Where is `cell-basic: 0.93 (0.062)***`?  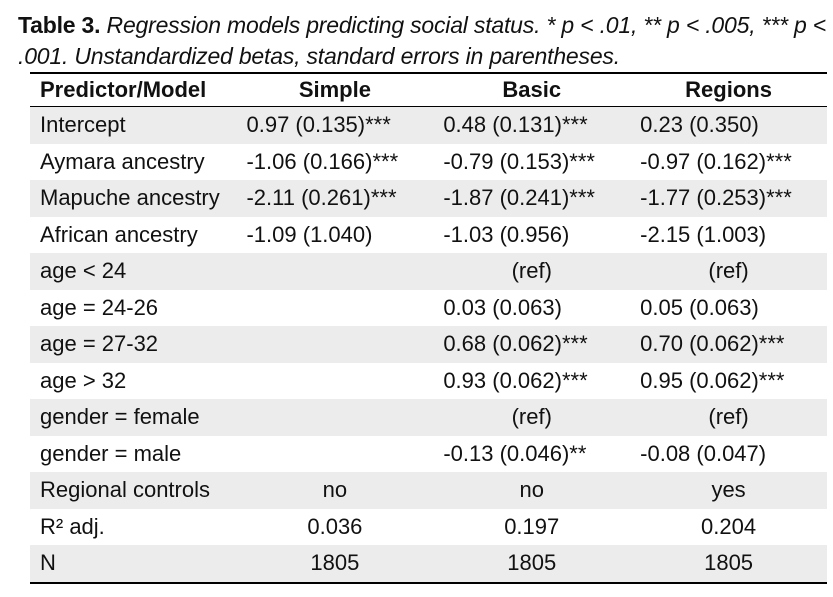
cell-basic: 0.93 (0.062)*** is located at coordinates (515, 380).